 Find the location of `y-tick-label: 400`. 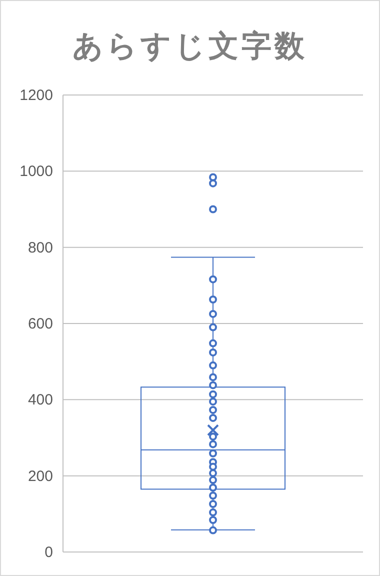

y-tick-label: 400 is located at coordinates (40, 400).